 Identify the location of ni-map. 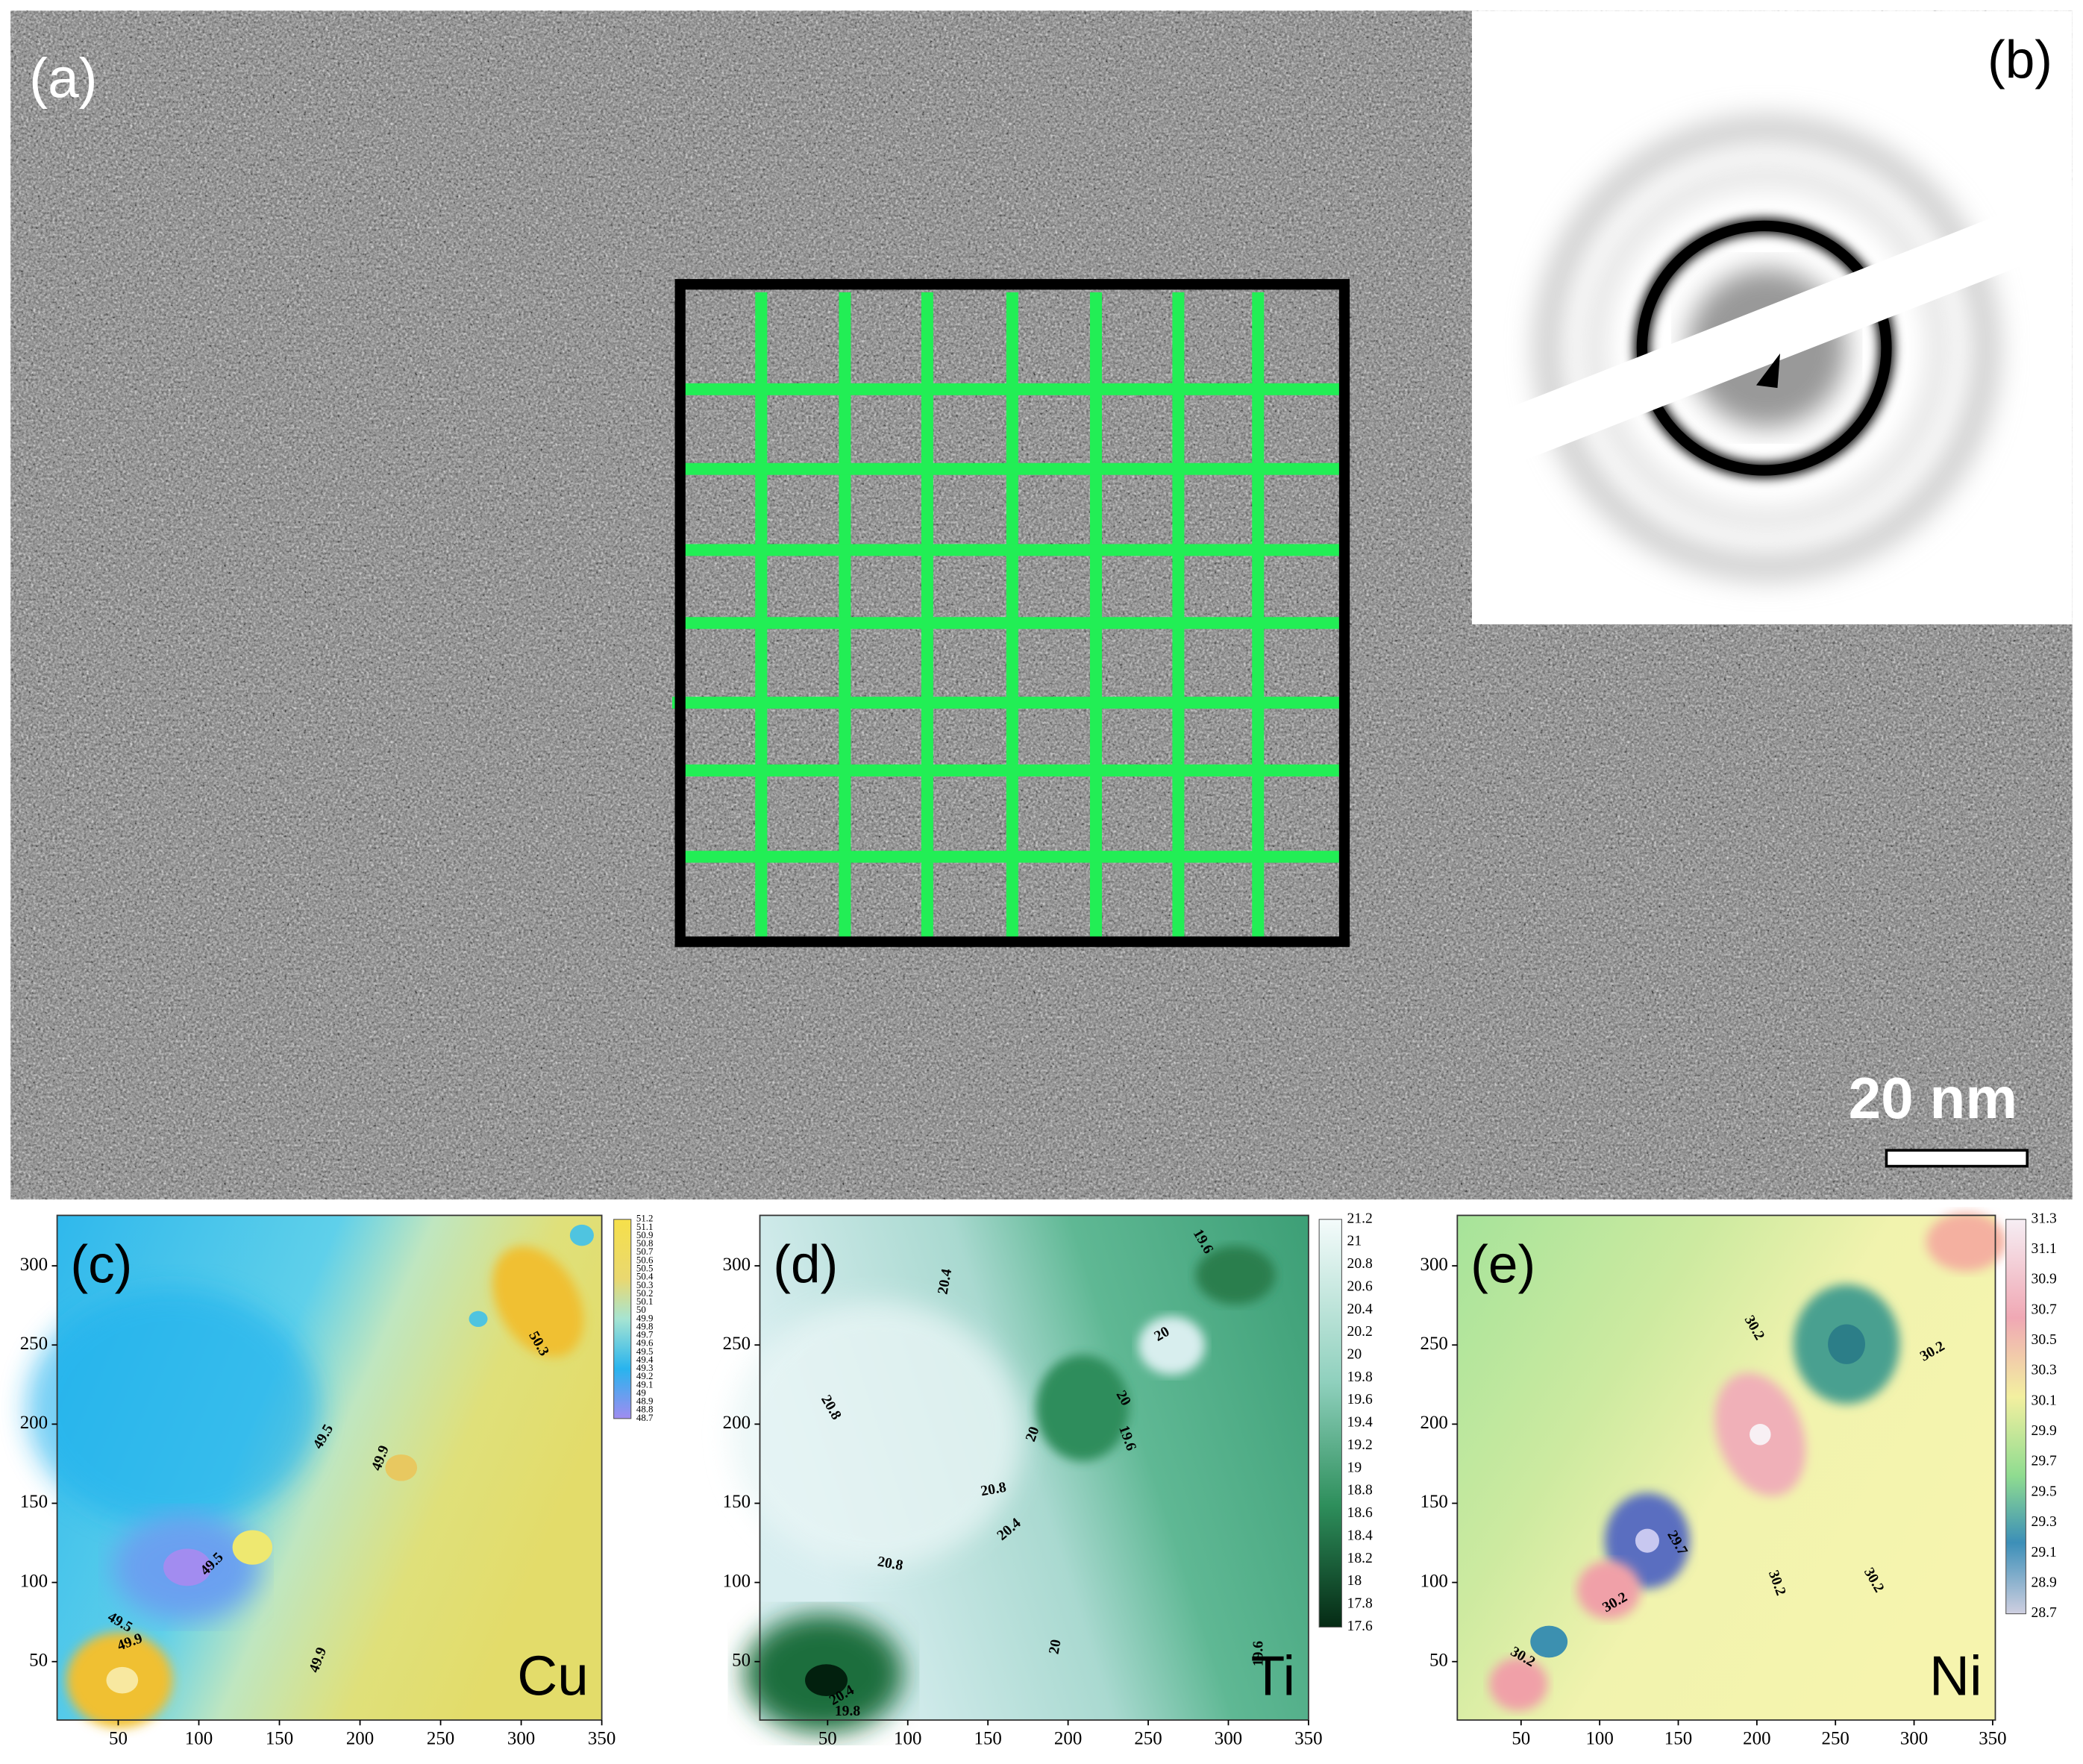
(1731, 1466).